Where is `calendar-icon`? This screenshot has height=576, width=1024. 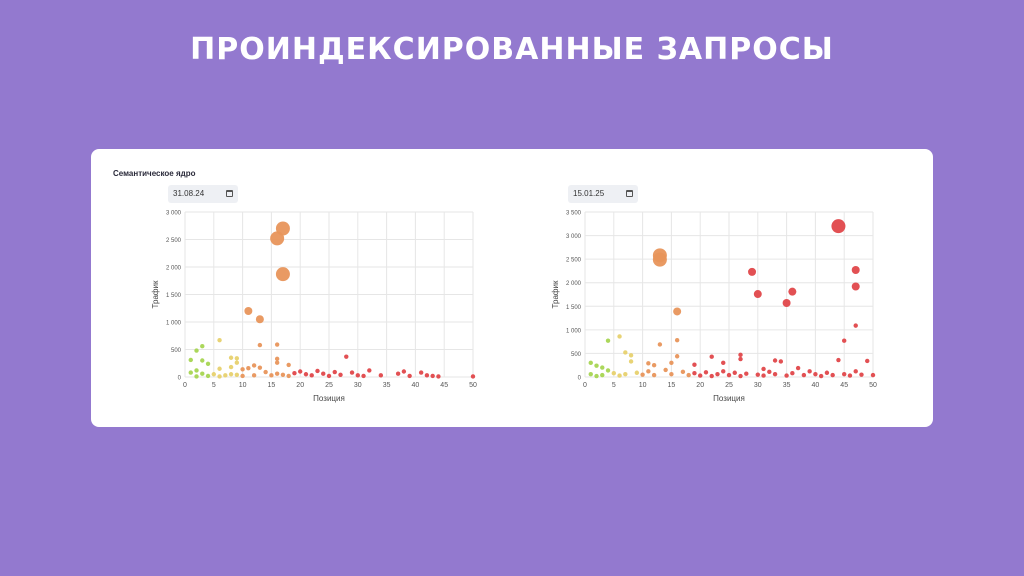 calendar-icon is located at coordinates (229, 193).